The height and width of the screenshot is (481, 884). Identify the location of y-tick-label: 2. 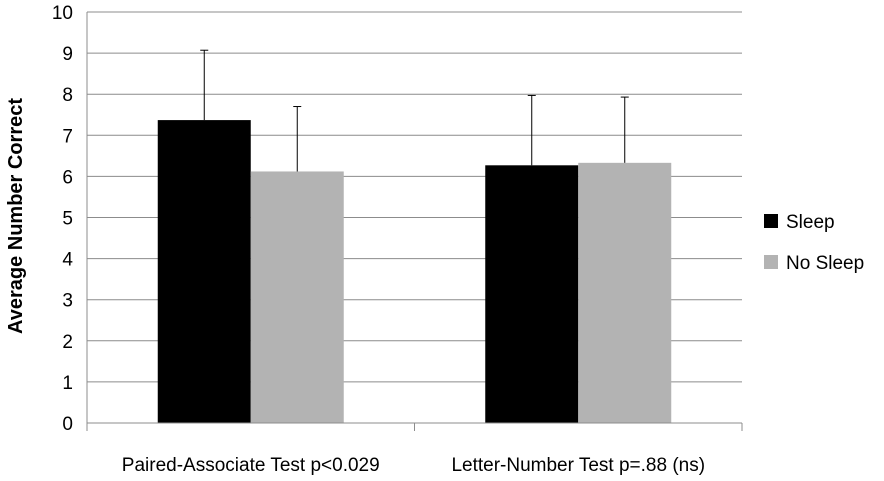
(67, 342).